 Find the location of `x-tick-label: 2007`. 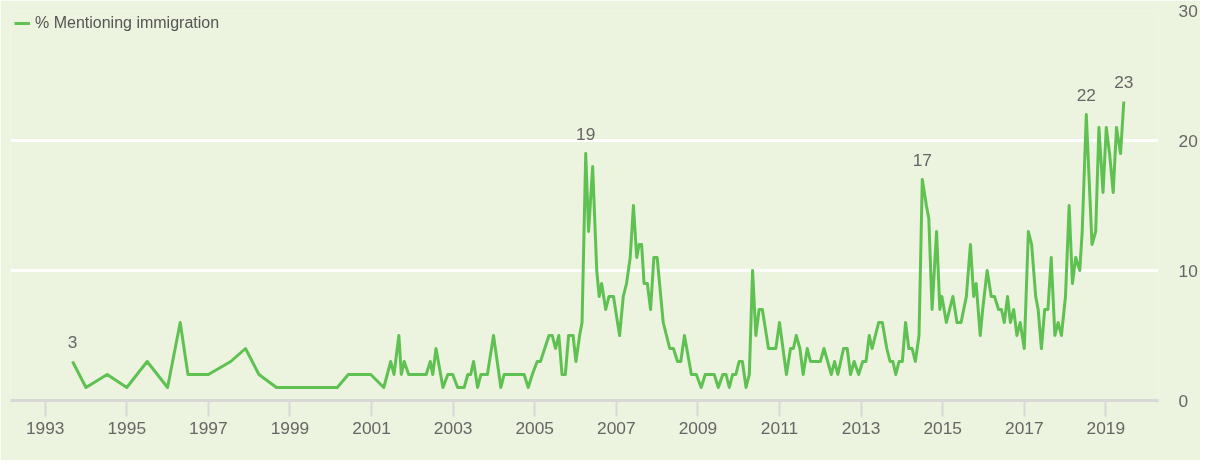

x-tick-label: 2007 is located at coordinates (616, 427).